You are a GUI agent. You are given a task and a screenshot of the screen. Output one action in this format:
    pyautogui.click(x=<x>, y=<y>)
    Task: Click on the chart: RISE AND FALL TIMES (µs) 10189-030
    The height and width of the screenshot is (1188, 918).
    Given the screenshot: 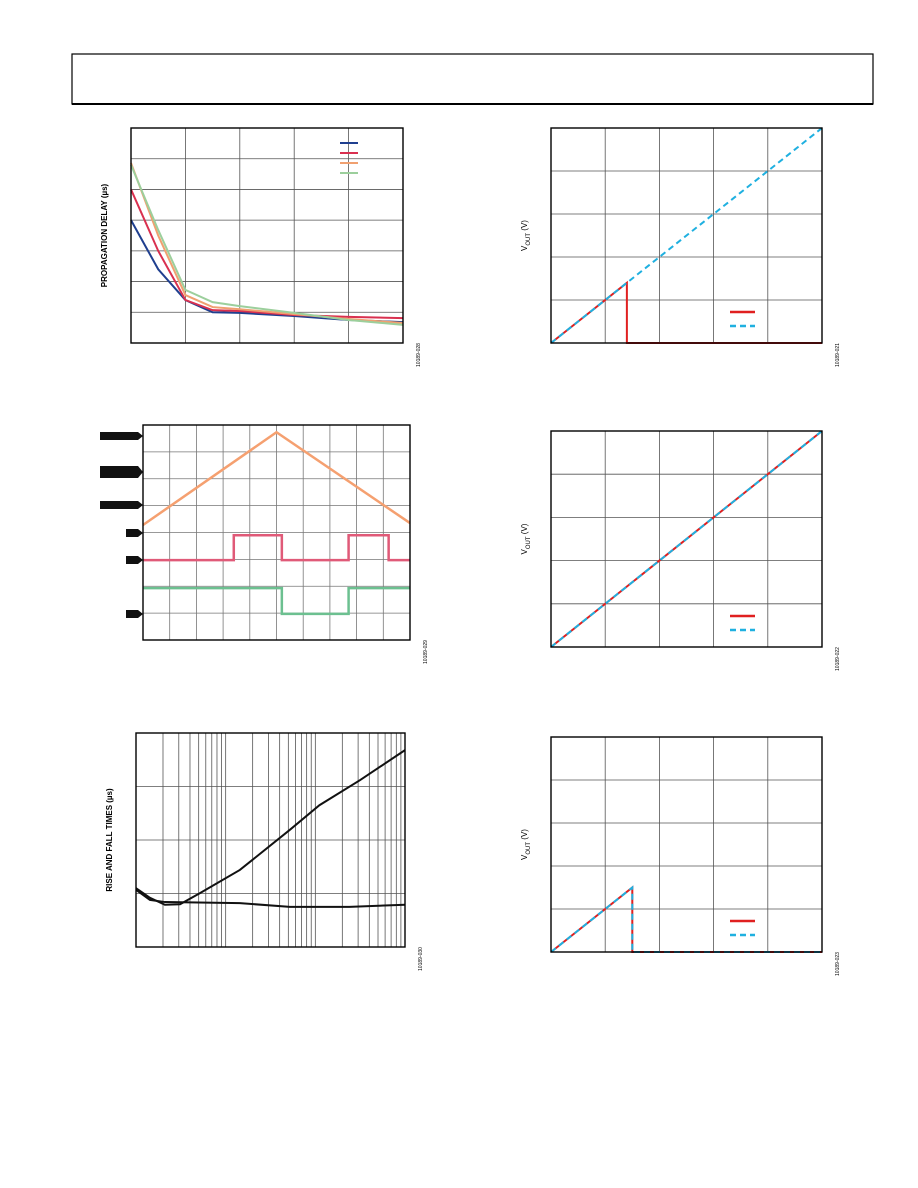 What is the action you would take?
    pyautogui.click(x=264, y=851)
    